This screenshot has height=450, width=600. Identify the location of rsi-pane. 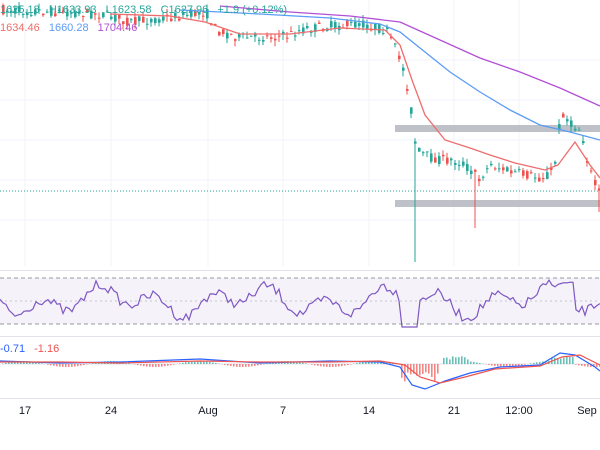
(300, 301).